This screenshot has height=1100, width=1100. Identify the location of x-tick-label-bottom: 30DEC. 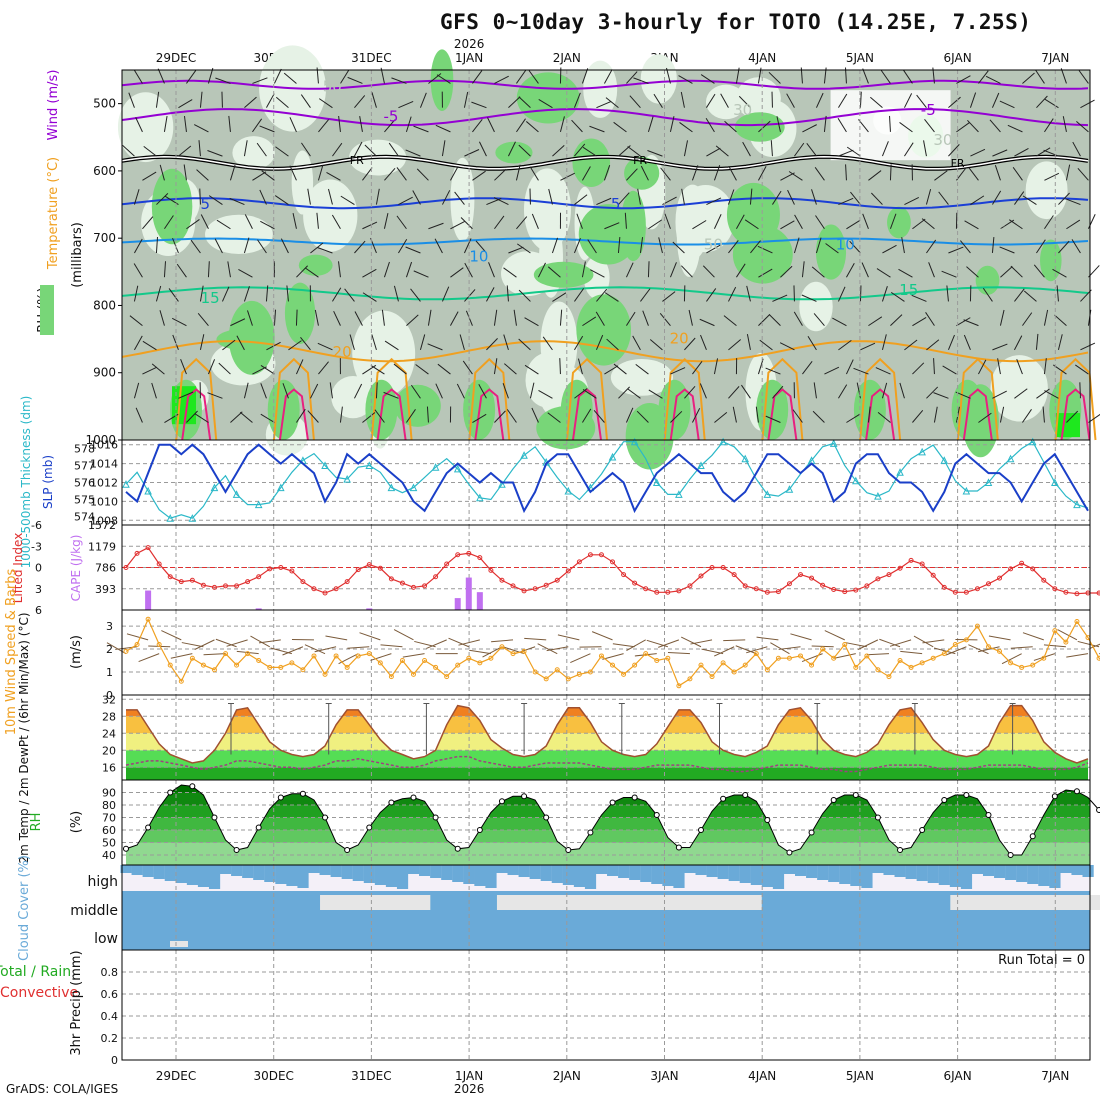
(273, 1076).